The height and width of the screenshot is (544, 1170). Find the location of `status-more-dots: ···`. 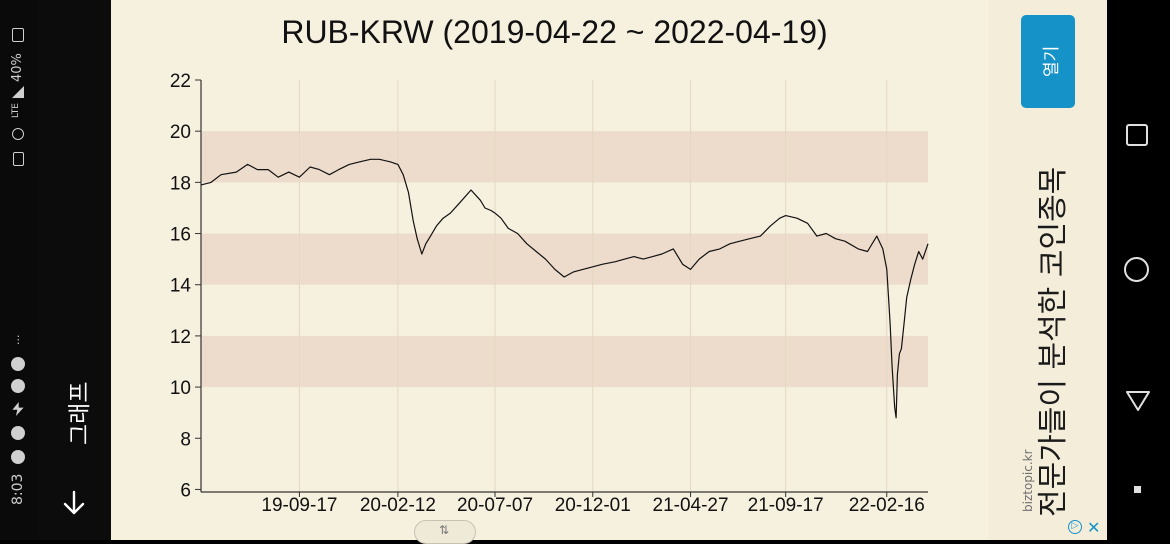

status-more-dots: ··· is located at coordinates (18, 340).